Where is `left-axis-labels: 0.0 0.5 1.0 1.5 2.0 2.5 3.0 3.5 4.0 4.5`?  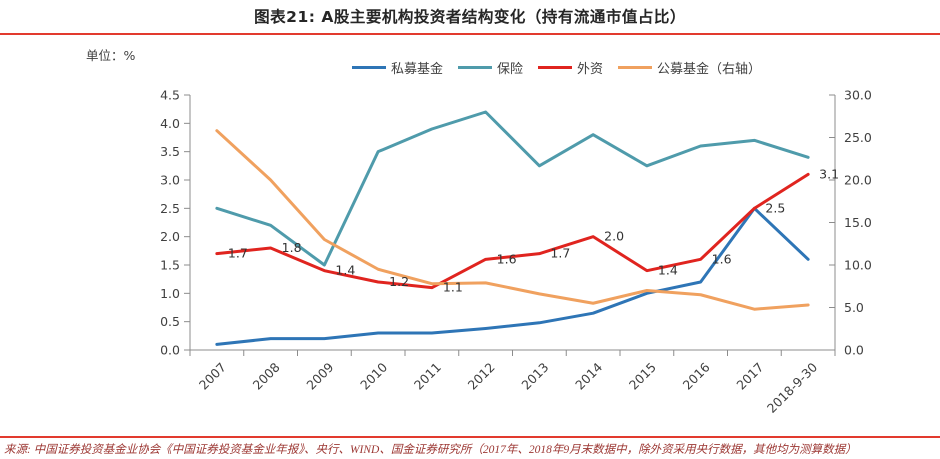 left-axis-labels: 0.0 0.5 1.0 1.5 2.0 2.5 3.0 3.5 4.0 4.5 is located at coordinates (175, 223).